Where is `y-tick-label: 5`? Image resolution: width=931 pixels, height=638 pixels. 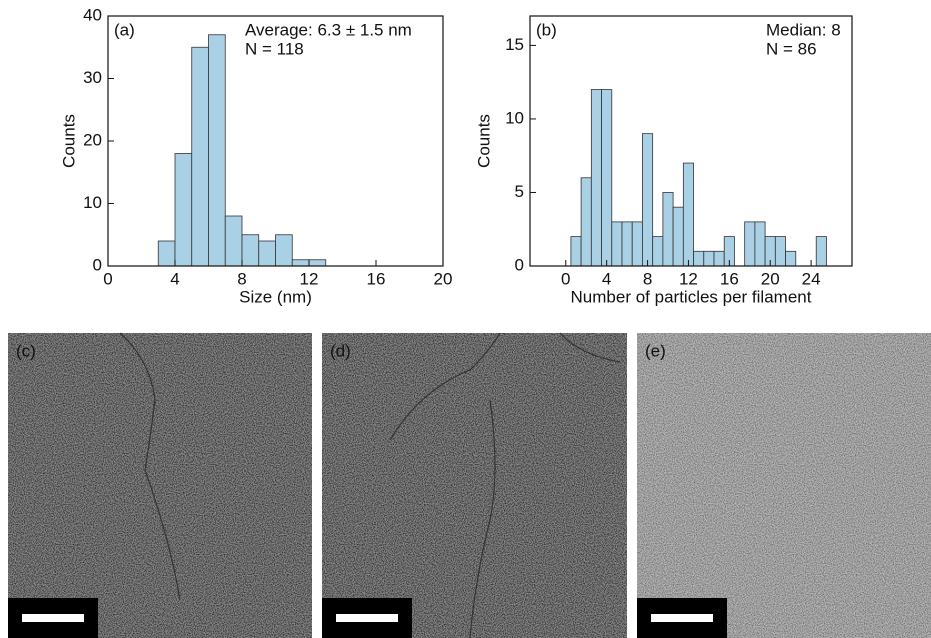 y-tick-label: 5 is located at coordinates (519, 191).